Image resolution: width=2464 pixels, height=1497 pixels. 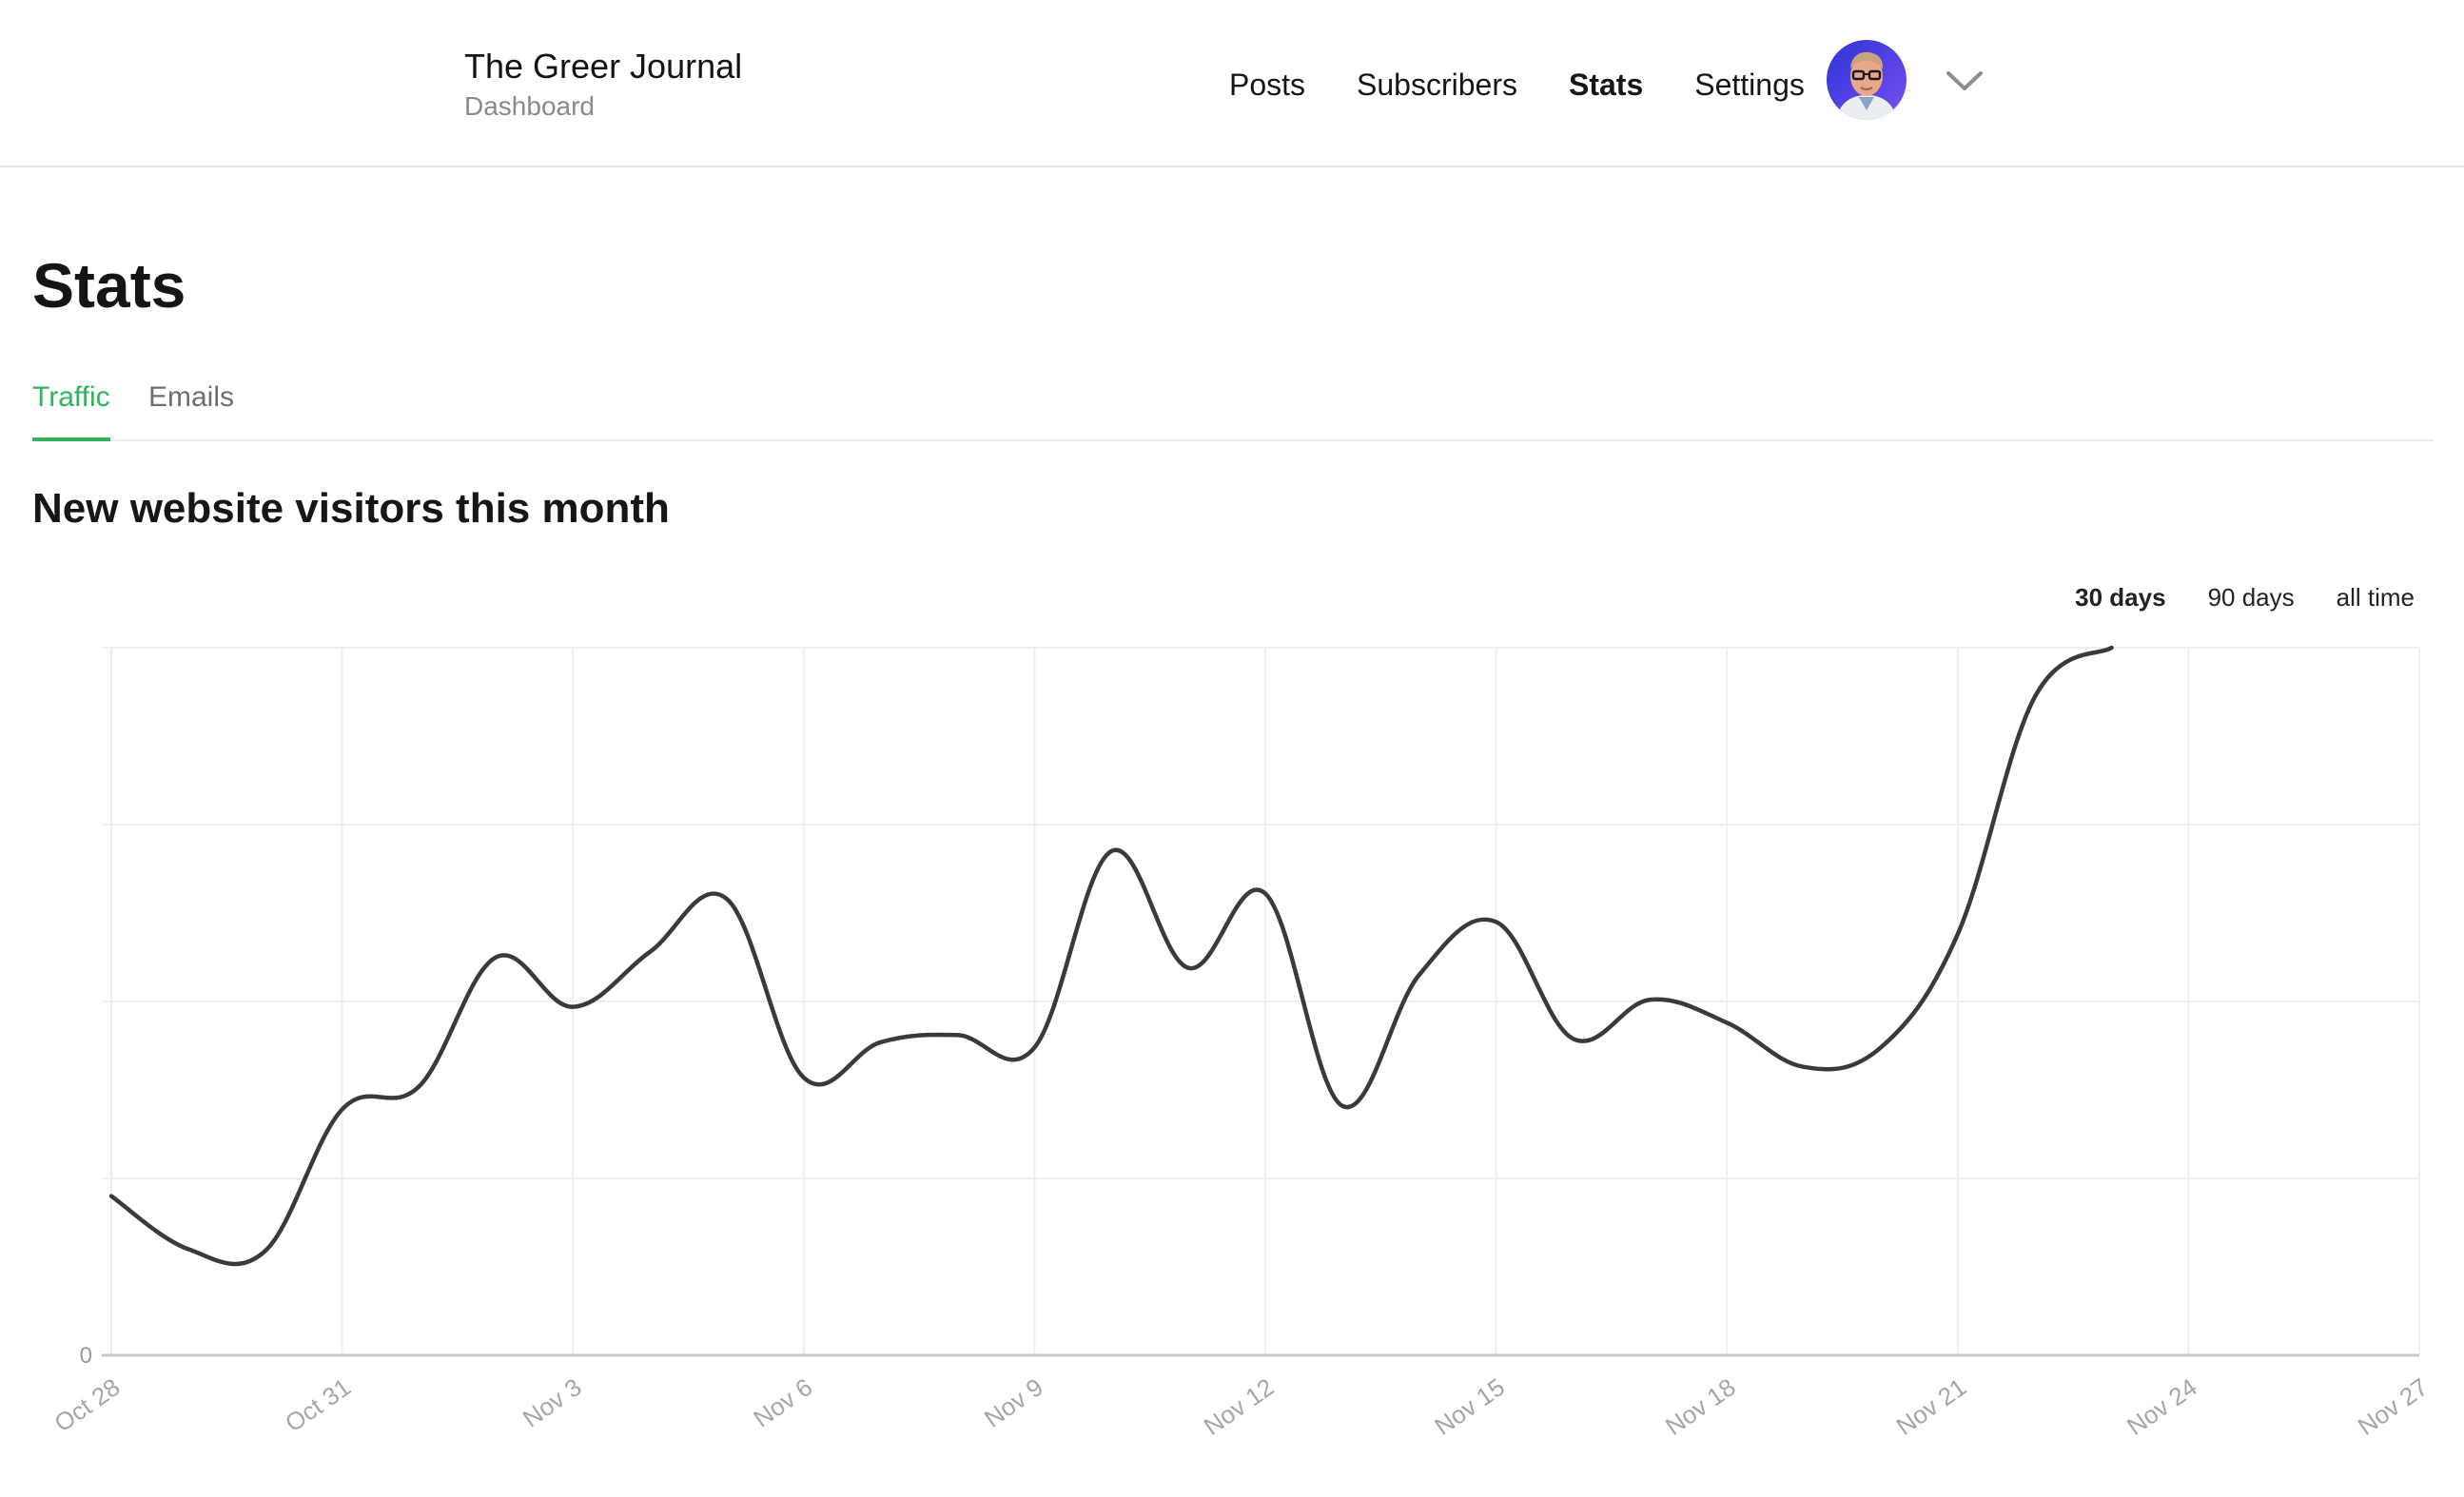 What do you see at coordinates (1700, 1406) in the screenshot?
I see `x-tick-label: Nov 18` at bounding box center [1700, 1406].